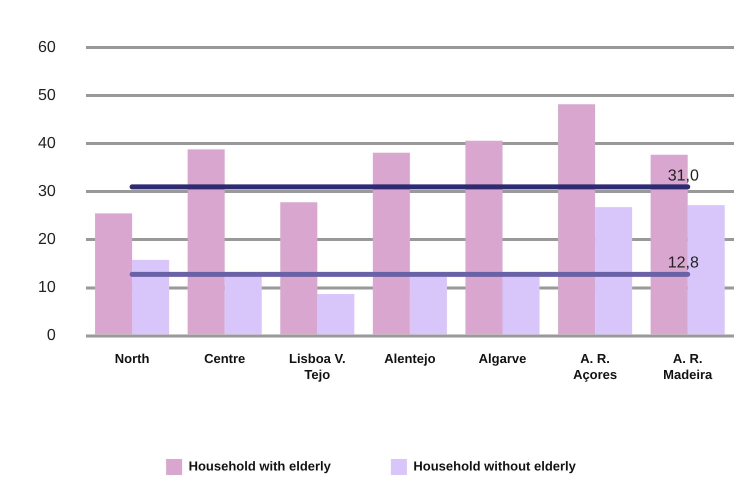 The width and height of the screenshot is (746, 493). Describe the element at coordinates (683, 263) in the screenshot. I see `ref-line-label: 12,8` at that location.